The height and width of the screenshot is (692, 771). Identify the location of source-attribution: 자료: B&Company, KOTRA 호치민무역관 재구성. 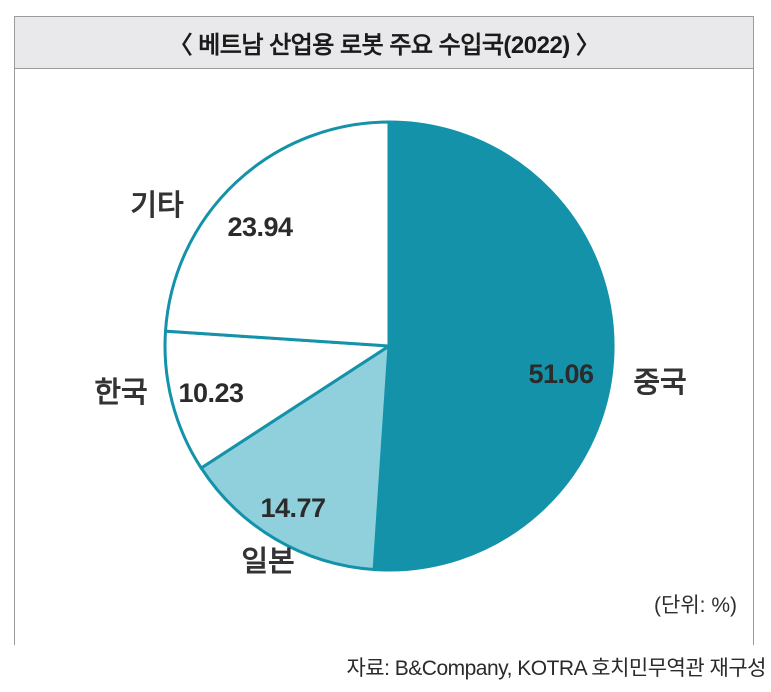
(556, 668).